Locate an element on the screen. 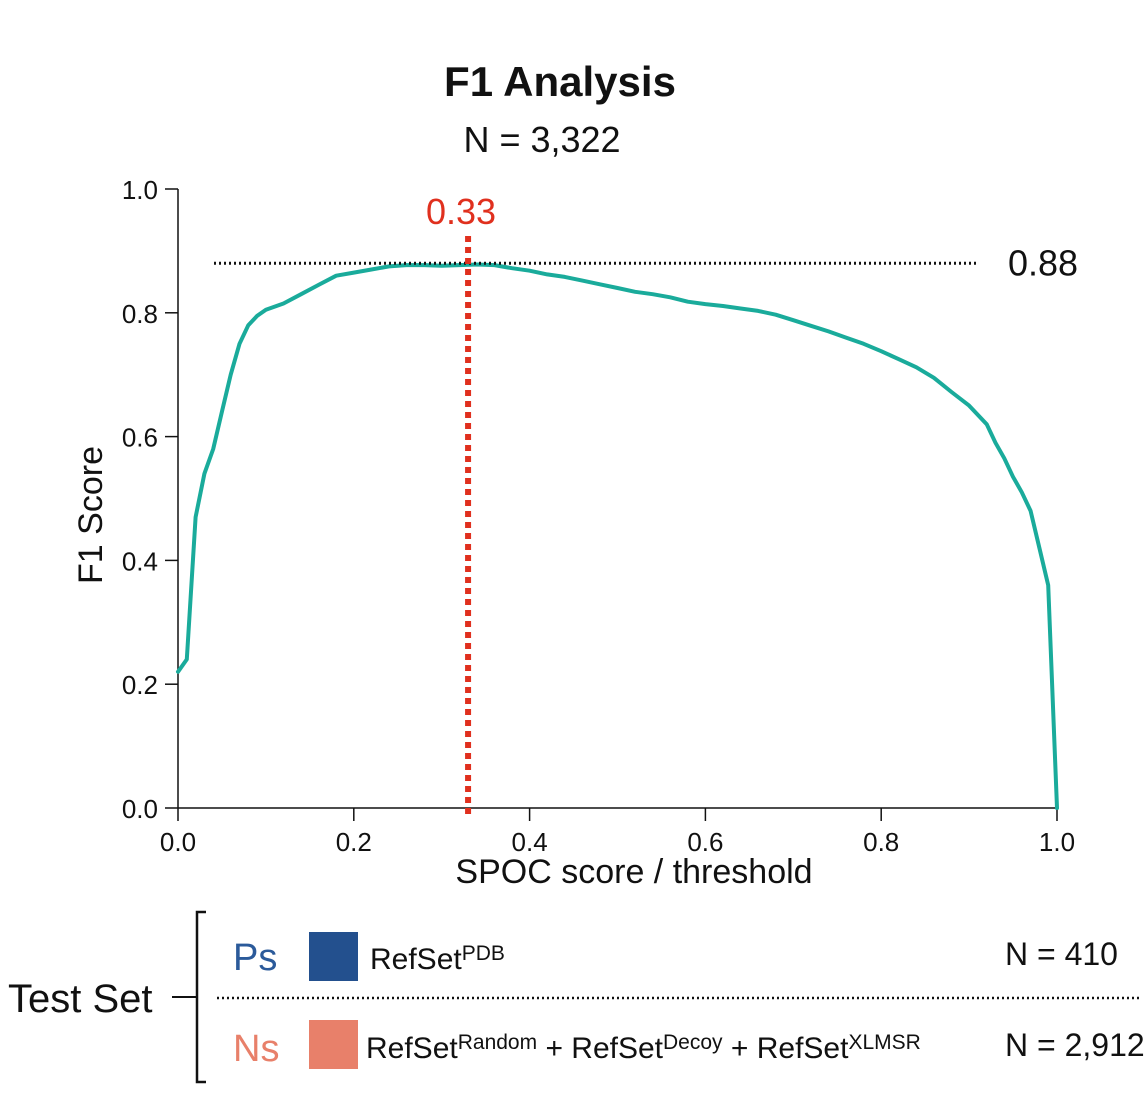 This screenshot has height=1106, width=1148. x-tick-label: 0.6 is located at coordinates (705, 842).